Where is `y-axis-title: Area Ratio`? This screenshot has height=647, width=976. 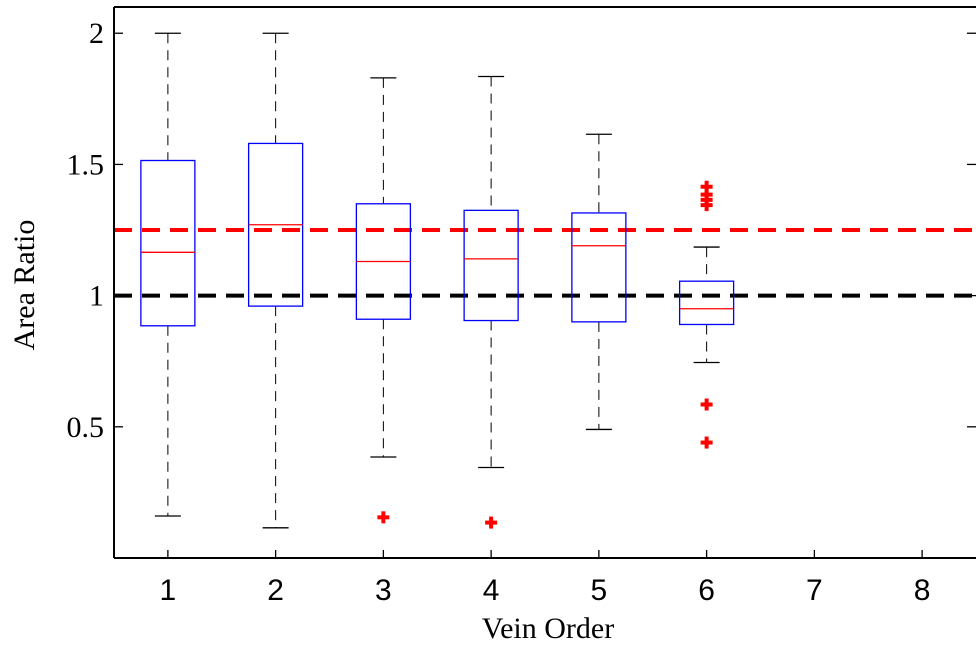 y-axis-title: Area Ratio is located at coordinates (24, 285).